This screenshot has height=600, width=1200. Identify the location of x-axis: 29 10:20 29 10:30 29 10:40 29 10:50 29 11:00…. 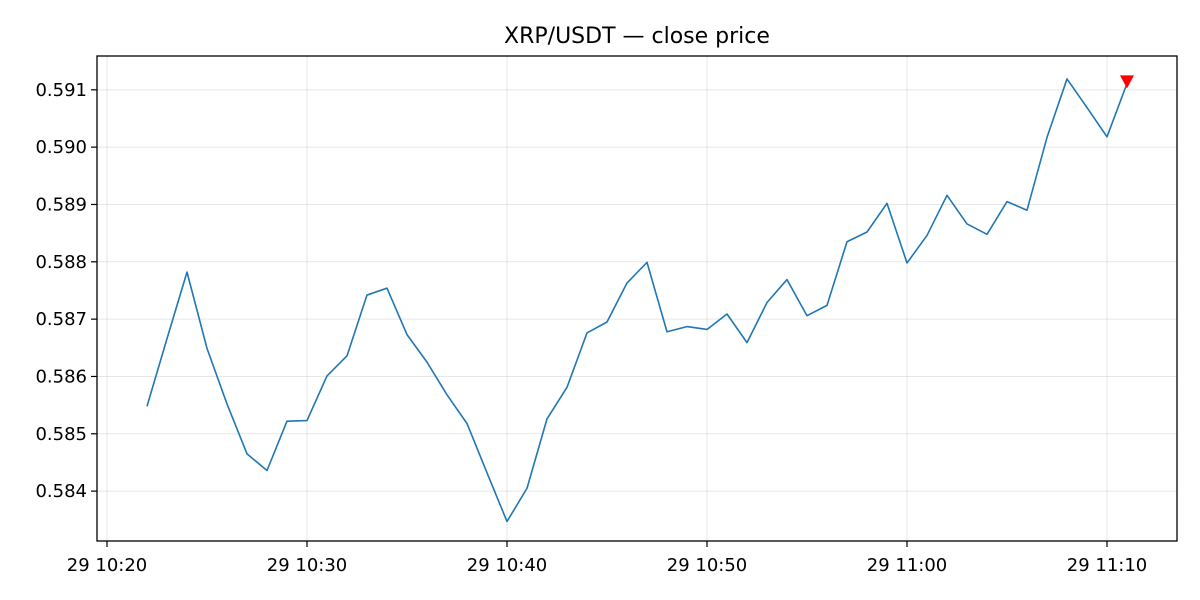
(607, 558).